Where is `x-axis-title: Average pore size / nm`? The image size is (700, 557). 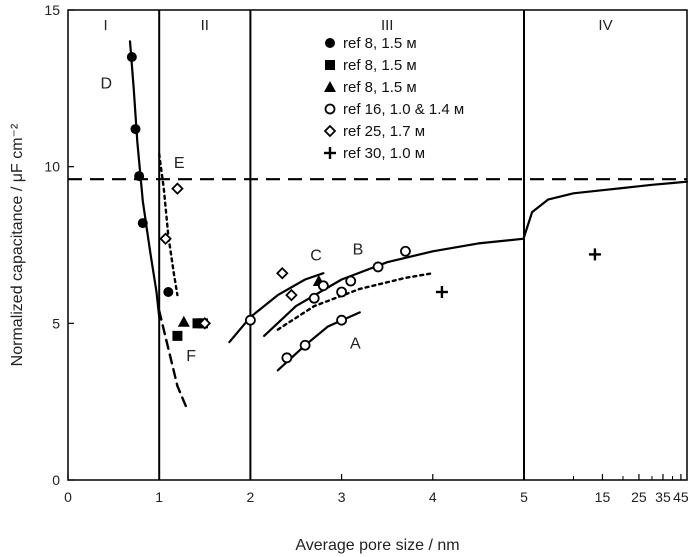 x-axis-title: Average pore size / nm is located at coordinates (377, 545).